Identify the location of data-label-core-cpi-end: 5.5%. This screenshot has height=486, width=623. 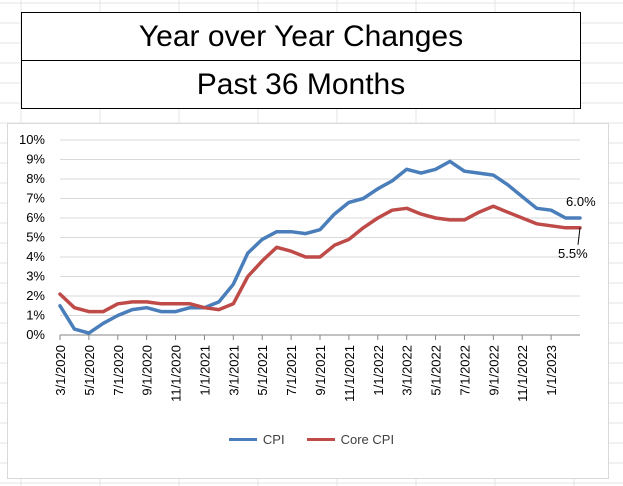
(573, 253).